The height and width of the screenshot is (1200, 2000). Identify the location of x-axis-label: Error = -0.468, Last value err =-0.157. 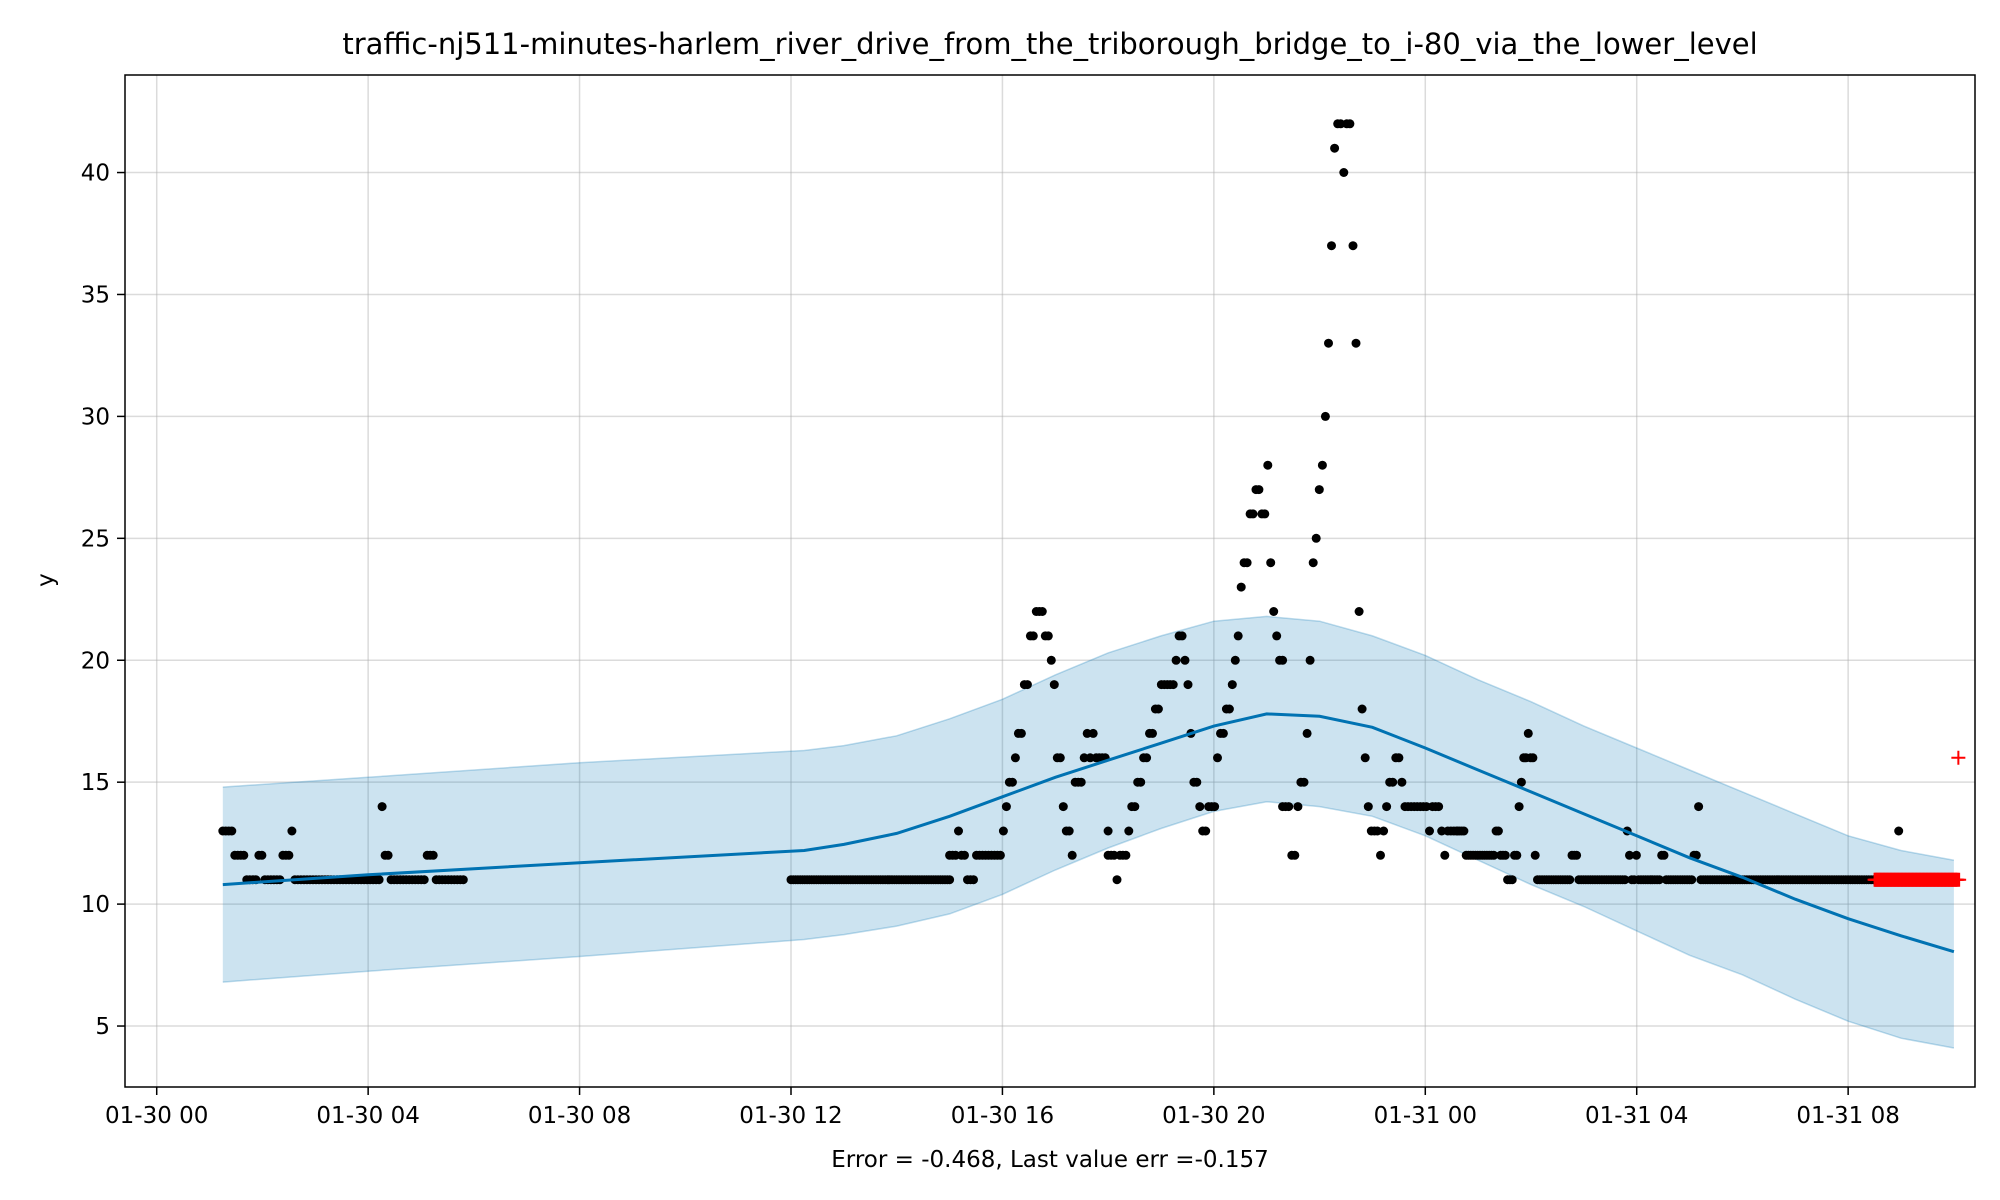
(1049, 1160).